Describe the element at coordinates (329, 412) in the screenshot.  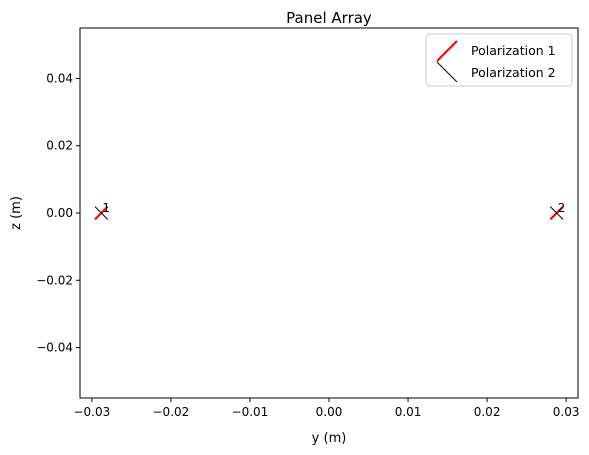
I see `x-tick-label: 0.00` at that location.